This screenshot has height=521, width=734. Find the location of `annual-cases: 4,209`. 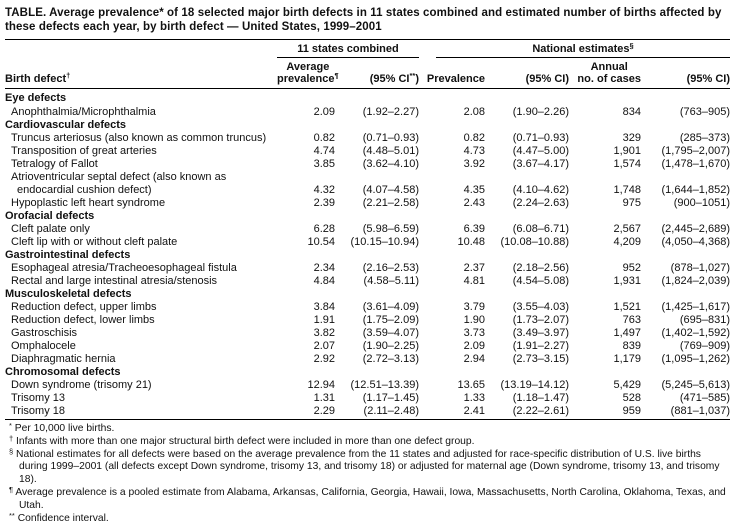

annual-cases: 4,209 is located at coordinates (627, 242).